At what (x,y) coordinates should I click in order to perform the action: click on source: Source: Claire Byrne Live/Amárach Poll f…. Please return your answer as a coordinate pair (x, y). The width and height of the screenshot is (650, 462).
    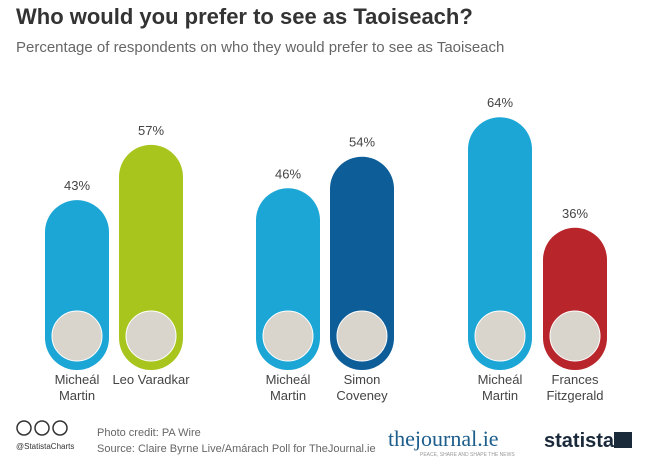
    Looking at the image, I should click on (236, 449).